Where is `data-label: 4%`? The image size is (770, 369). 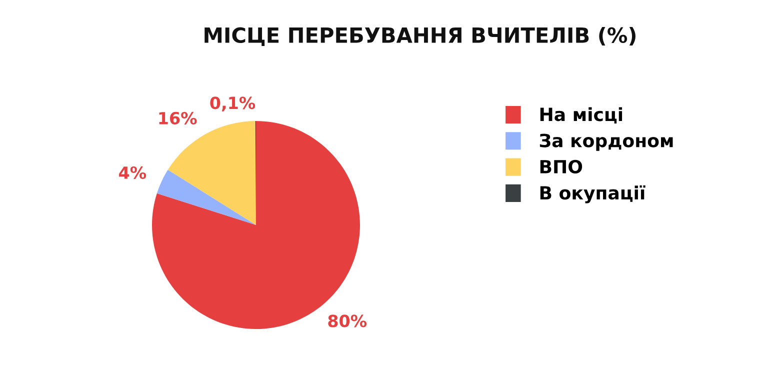
data-label: 4% is located at coordinates (132, 173).